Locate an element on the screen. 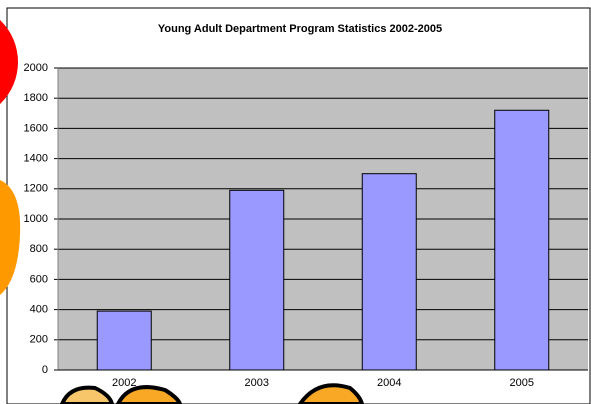 The width and height of the screenshot is (591, 404). y-tick-label: 800 is located at coordinates (39, 249).